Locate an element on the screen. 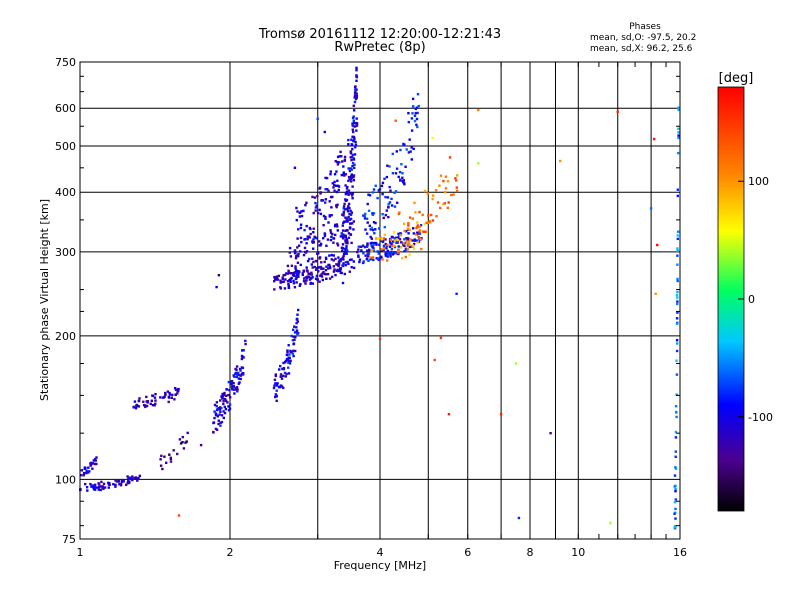 This screenshot has width=800, height=600. colorbar: [deg] 100 0 -100 is located at coordinates (745, 291).